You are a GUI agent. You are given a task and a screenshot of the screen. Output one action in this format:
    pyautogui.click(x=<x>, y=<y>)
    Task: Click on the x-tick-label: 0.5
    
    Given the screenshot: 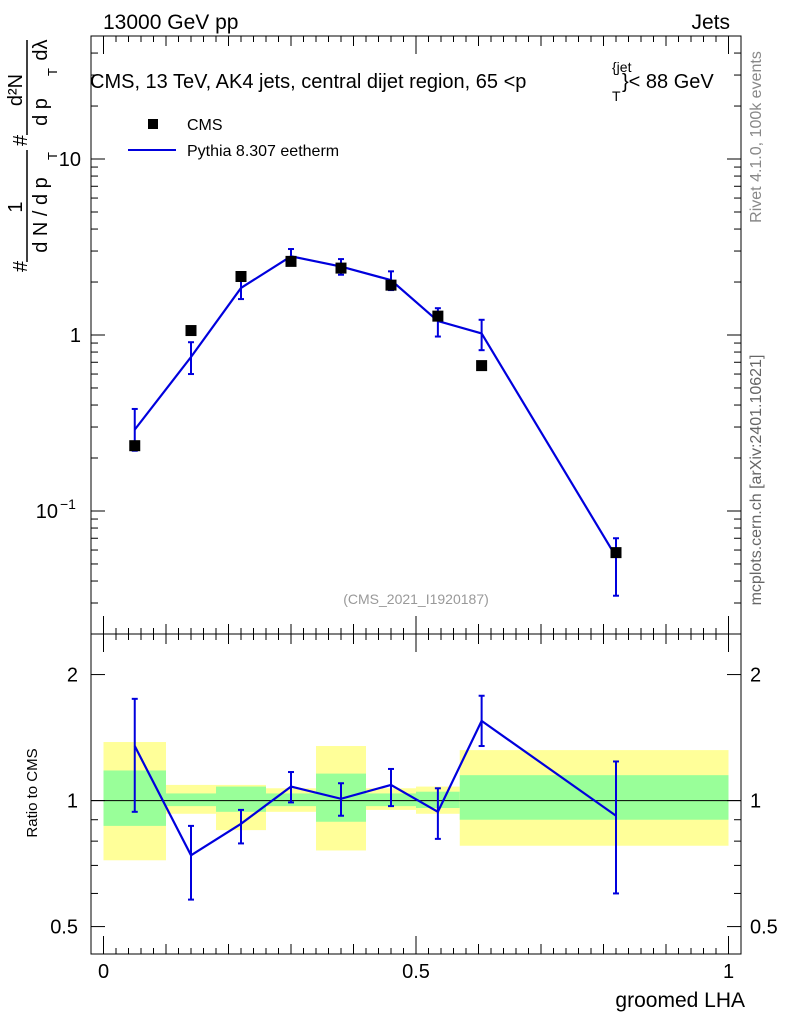 What is the action you would take?
    pyautogui.click(x=416, y=972)
    